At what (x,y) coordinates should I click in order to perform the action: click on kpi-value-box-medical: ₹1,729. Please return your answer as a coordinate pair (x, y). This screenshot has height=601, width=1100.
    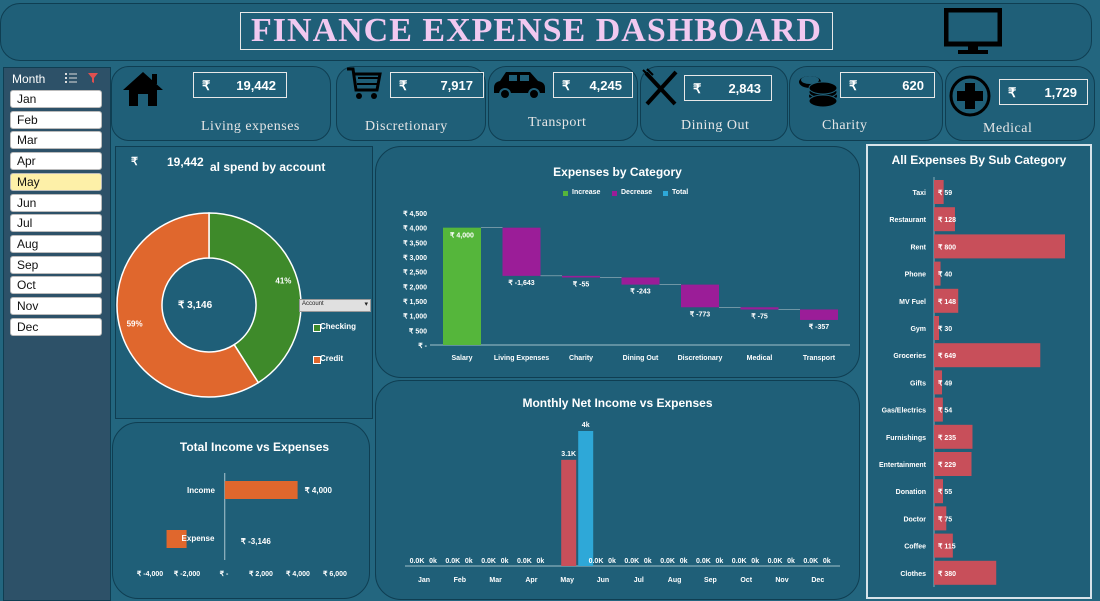
    Looking at the image, I should click on (1043, 92).